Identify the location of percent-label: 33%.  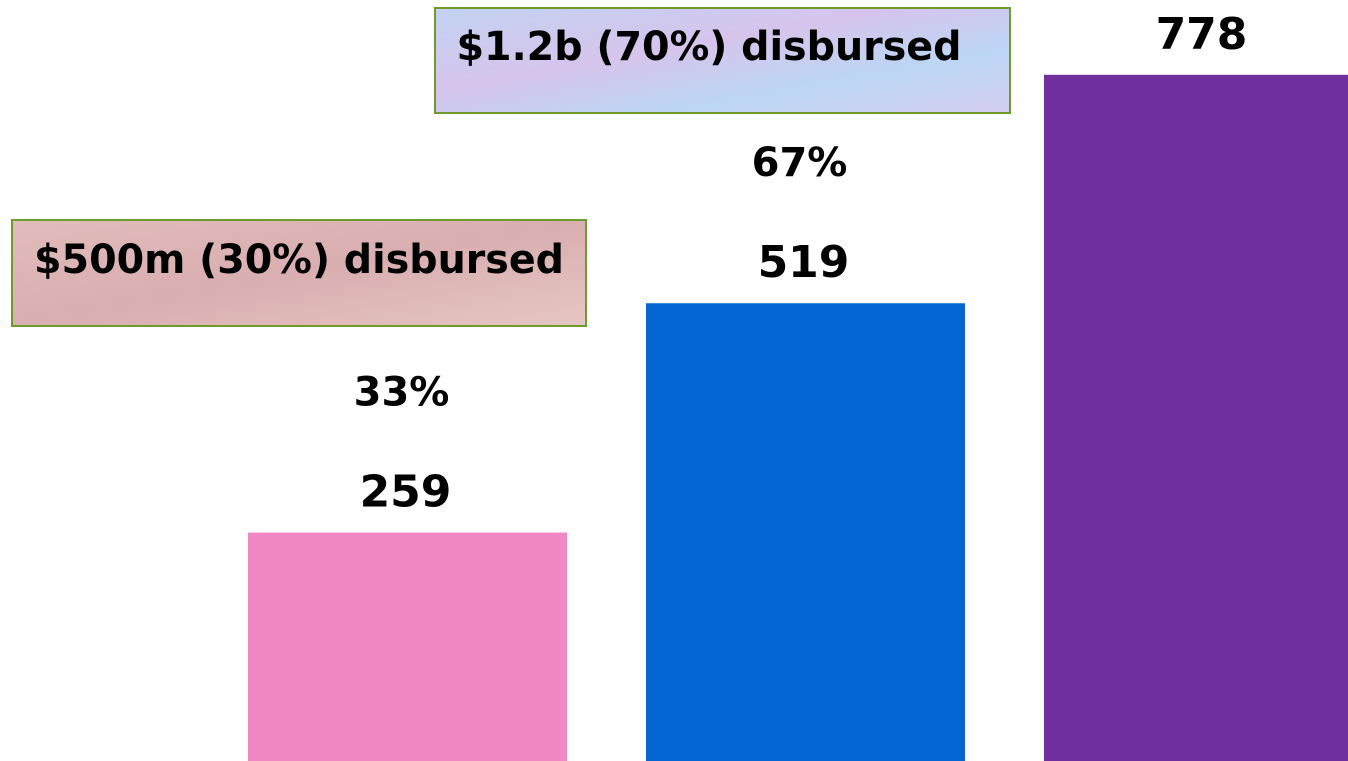
(402, 393).